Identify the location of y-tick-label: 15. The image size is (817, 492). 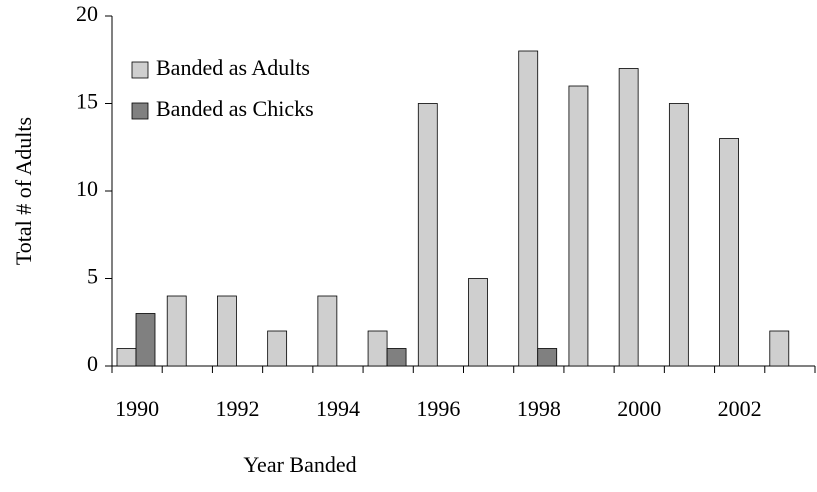
(87, 101).